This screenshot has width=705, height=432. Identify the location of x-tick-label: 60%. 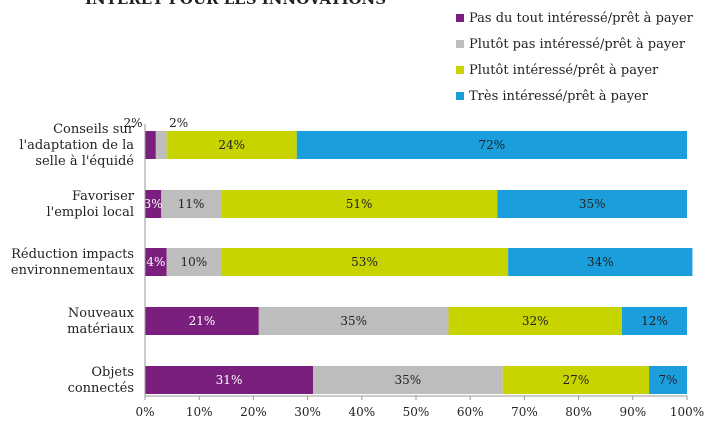
(470, 412).